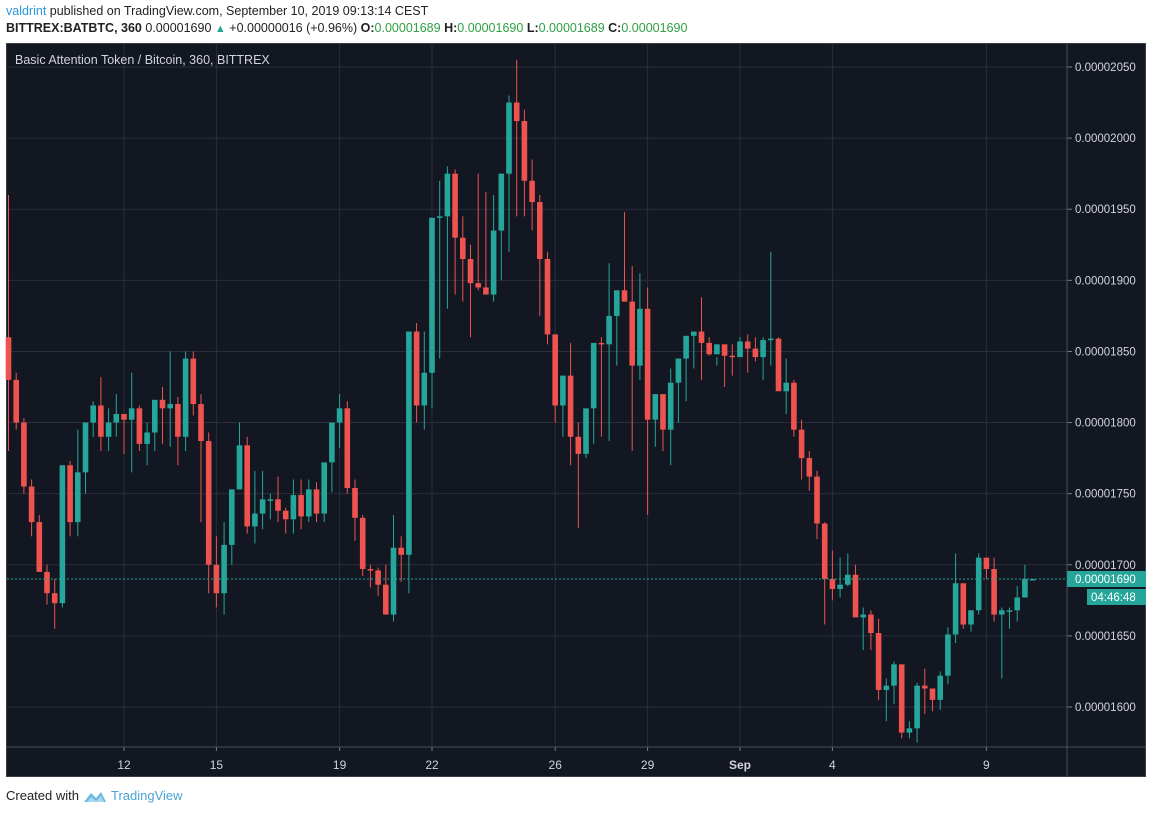 The width and height of the screenshot is (1153, 813). What do you see at coordinates (220, 29) in the screenshot?
I see `up-arrow-icon: ▲` at bounding box center [220, 29].